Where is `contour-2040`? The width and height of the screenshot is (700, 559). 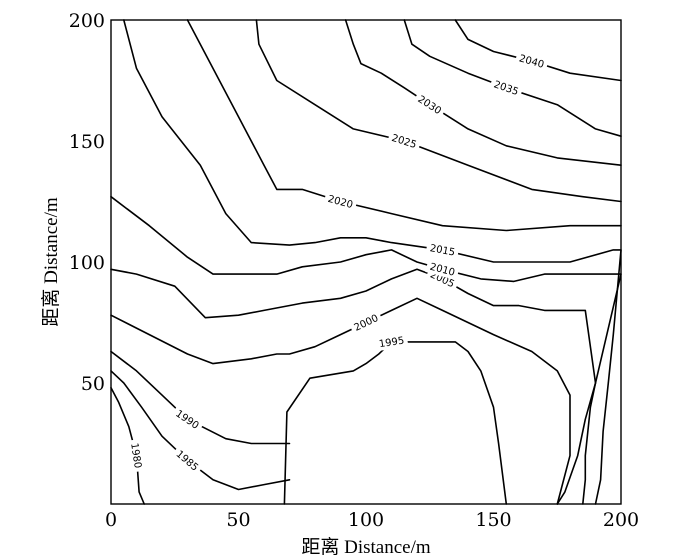 contour-2040 is located at coordinates (538, 50).